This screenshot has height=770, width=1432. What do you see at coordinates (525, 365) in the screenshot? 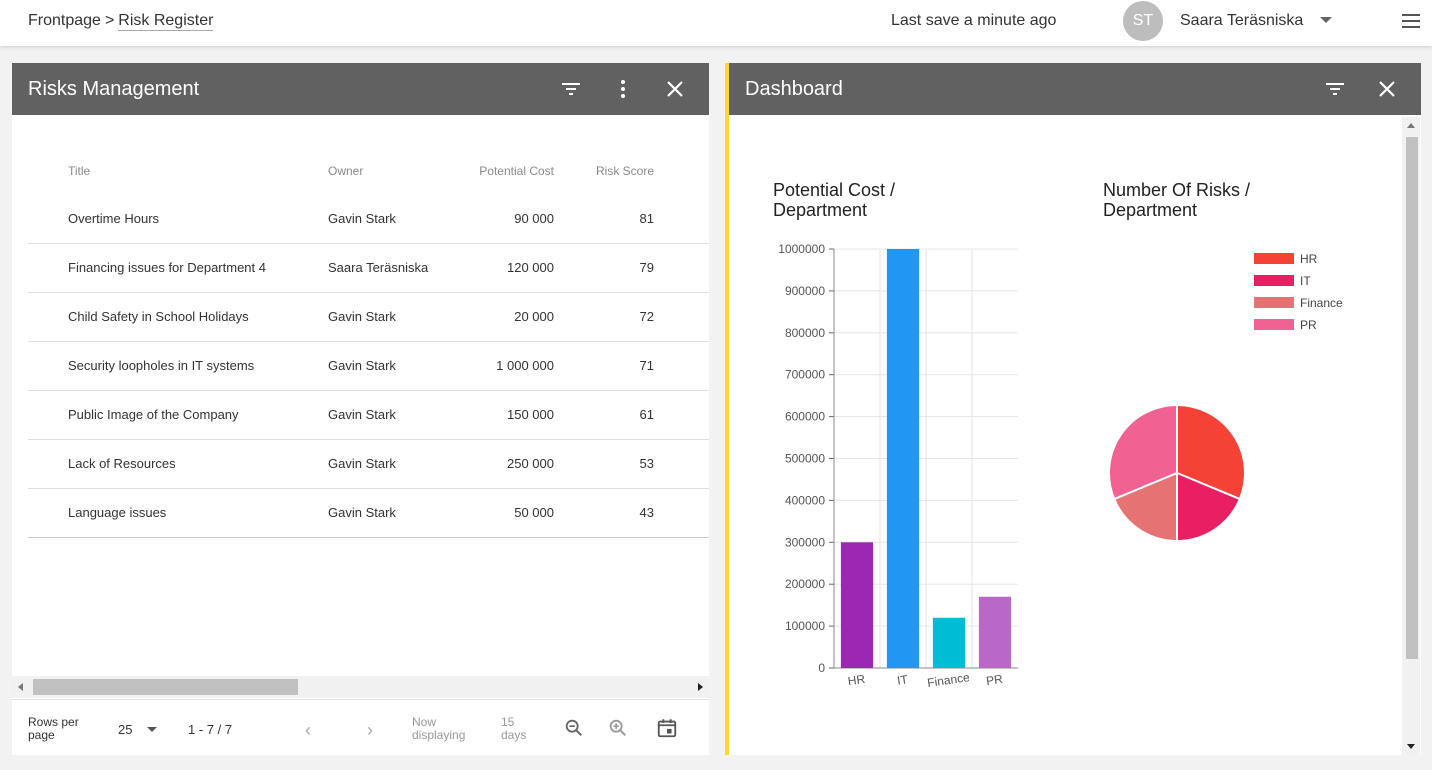
I see `cell-cost: 1 000 000` at bounding box center [525, 365].